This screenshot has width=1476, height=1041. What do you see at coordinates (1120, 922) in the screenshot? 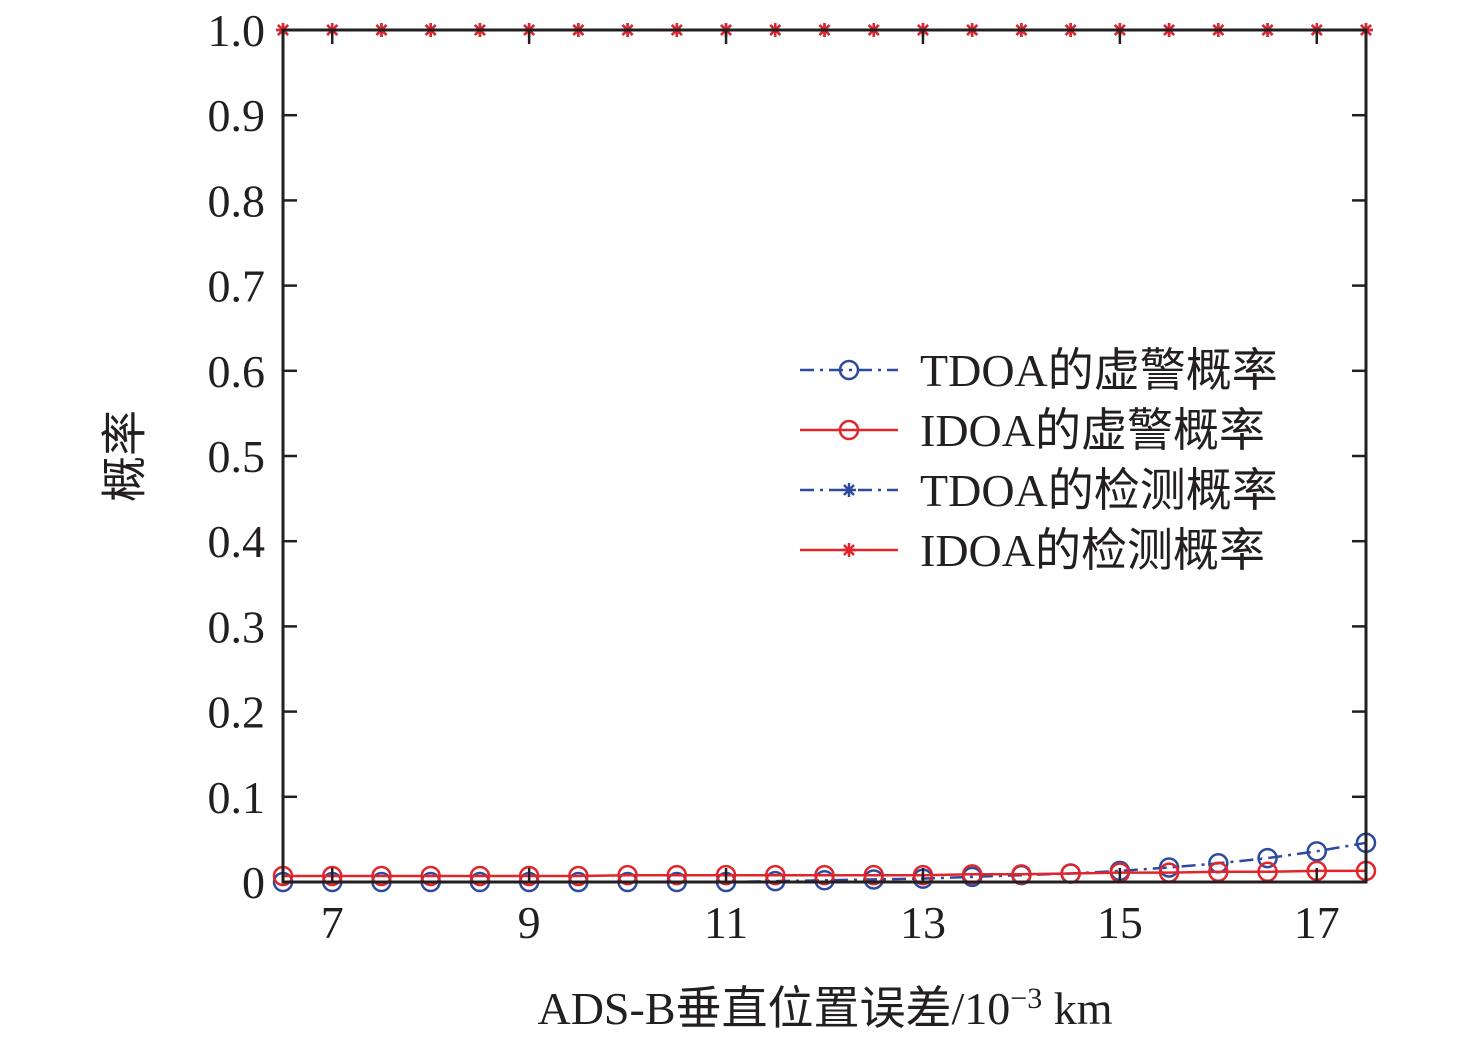
I see `x-tick-label: 15` at bounding box center [1120, 922].